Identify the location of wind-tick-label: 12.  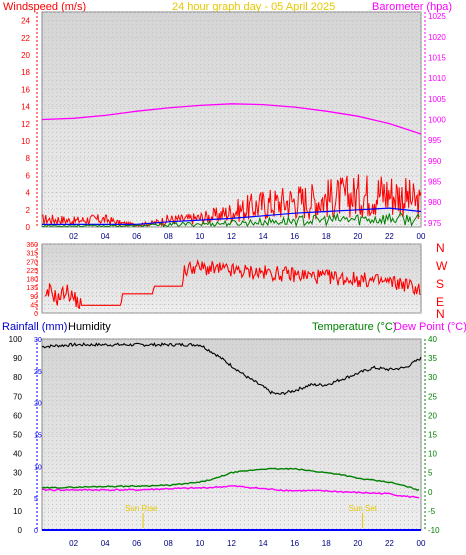
(25, 124).